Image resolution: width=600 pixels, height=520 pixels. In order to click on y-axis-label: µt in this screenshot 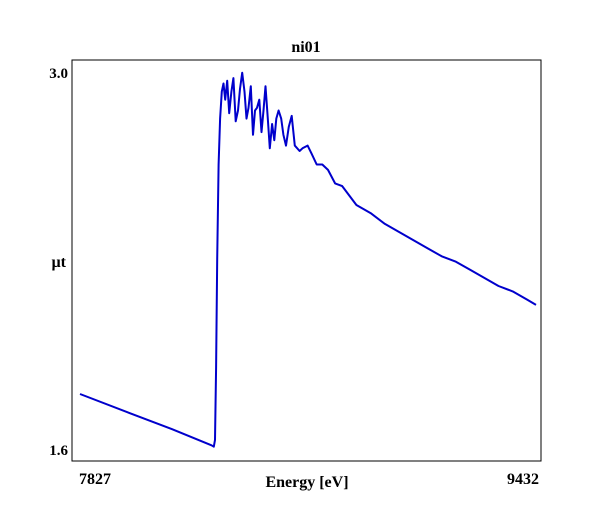, I will do `click(58, 262)`.